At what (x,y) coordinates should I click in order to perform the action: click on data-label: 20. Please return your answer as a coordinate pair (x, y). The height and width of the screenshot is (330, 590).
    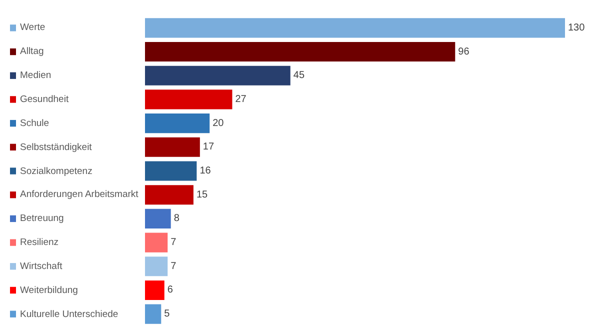
    Looking at the image, I should click on (218, 123).